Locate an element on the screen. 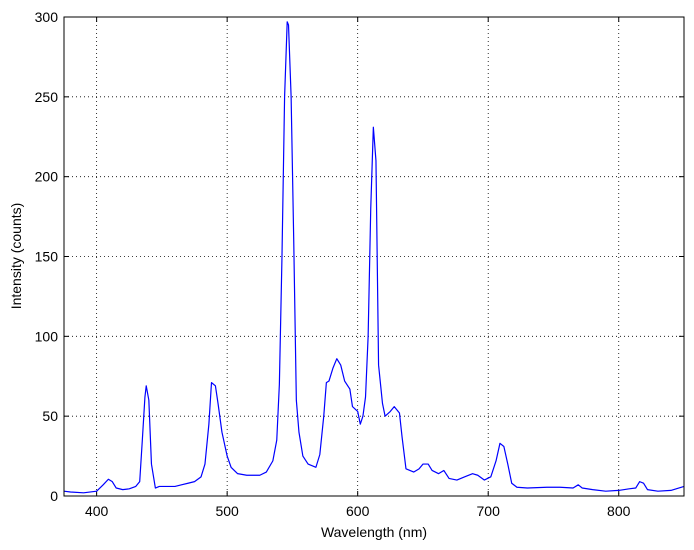 This screenshot has height=550, width=694. x-tick-label: 600 is located at coordinates (358, 511).